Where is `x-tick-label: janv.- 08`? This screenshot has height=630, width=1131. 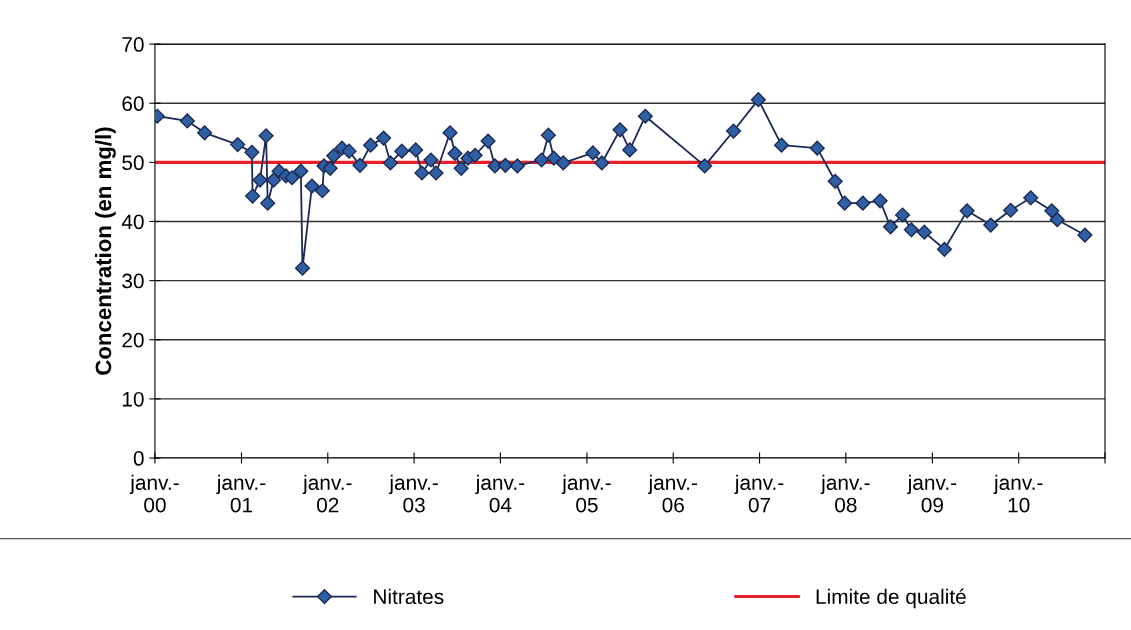 x-tick-label: janv.- 08 is located at coordinates (845, 493).